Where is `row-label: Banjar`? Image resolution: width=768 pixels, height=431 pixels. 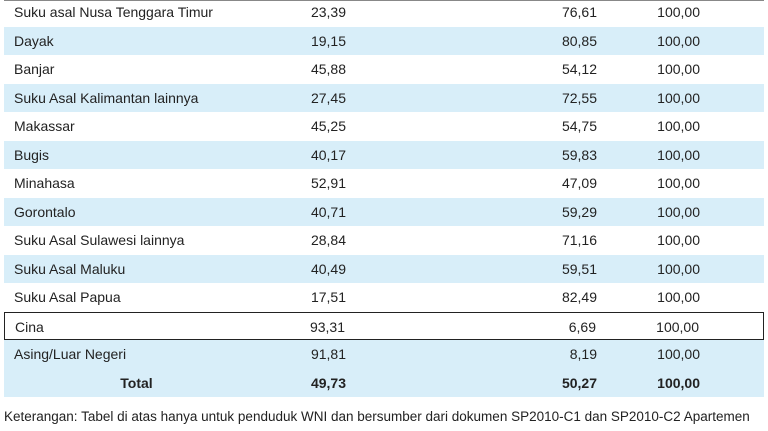
row-label: Banjar is located at coordinates (34, 69).